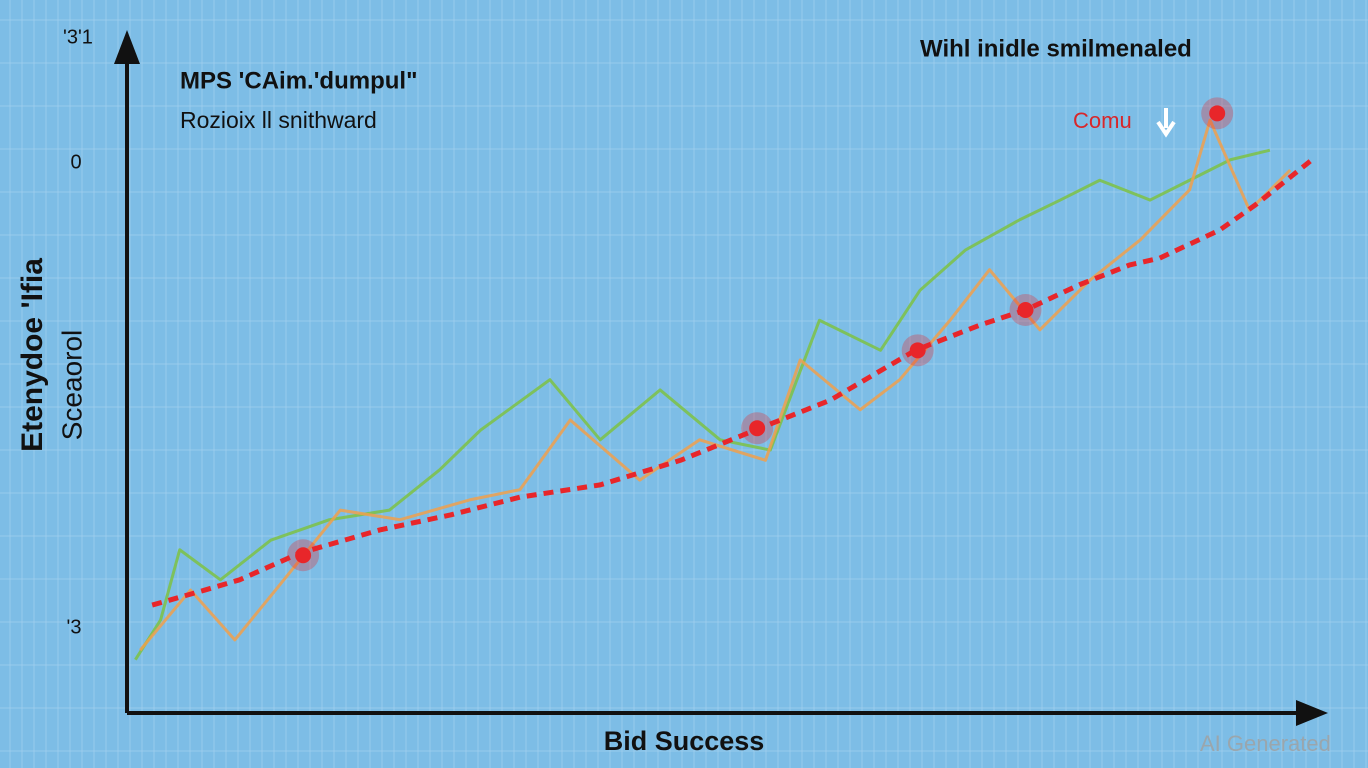  Describe the element at coordinates (127, 47) in the screenshot. I see `y-axis-arrow` at that location.